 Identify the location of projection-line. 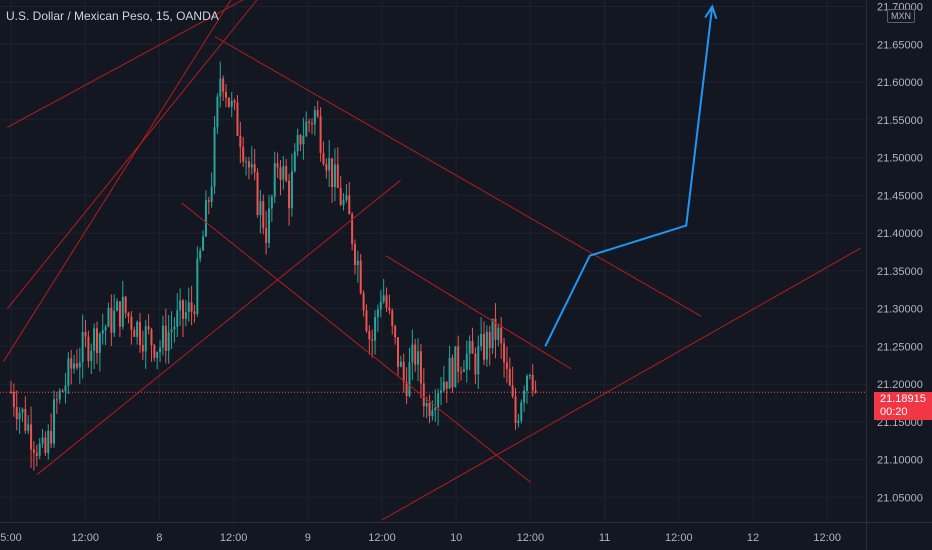
(629, 176).